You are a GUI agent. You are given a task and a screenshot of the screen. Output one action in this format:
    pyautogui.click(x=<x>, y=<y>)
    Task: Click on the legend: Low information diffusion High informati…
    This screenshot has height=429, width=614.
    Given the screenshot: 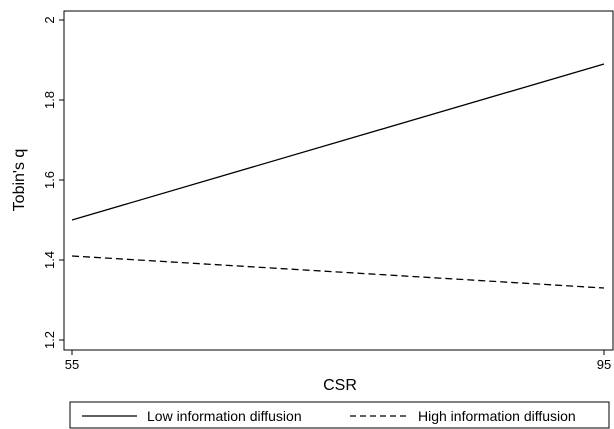 What is the action you would take?
    pyautogui.click(x=339, y=415)
    